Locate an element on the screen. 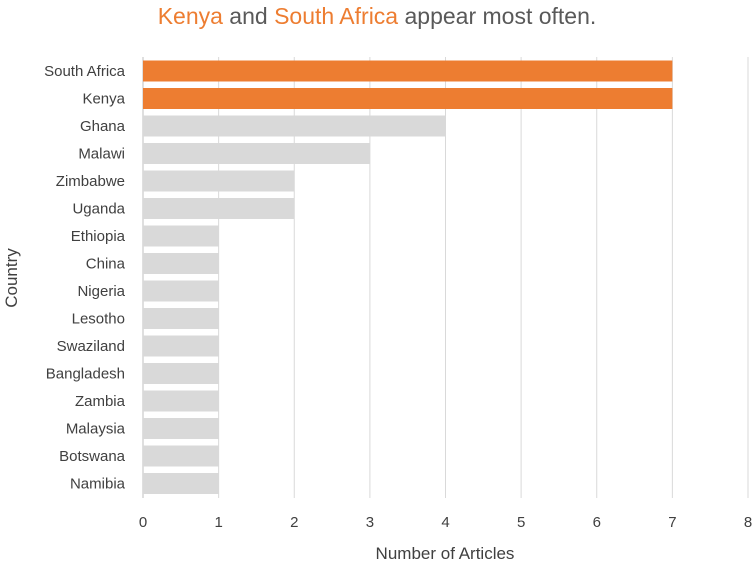 This screenshot has width=755, height=564. x-tick-label: 3 is located at coordinates (370, 522).